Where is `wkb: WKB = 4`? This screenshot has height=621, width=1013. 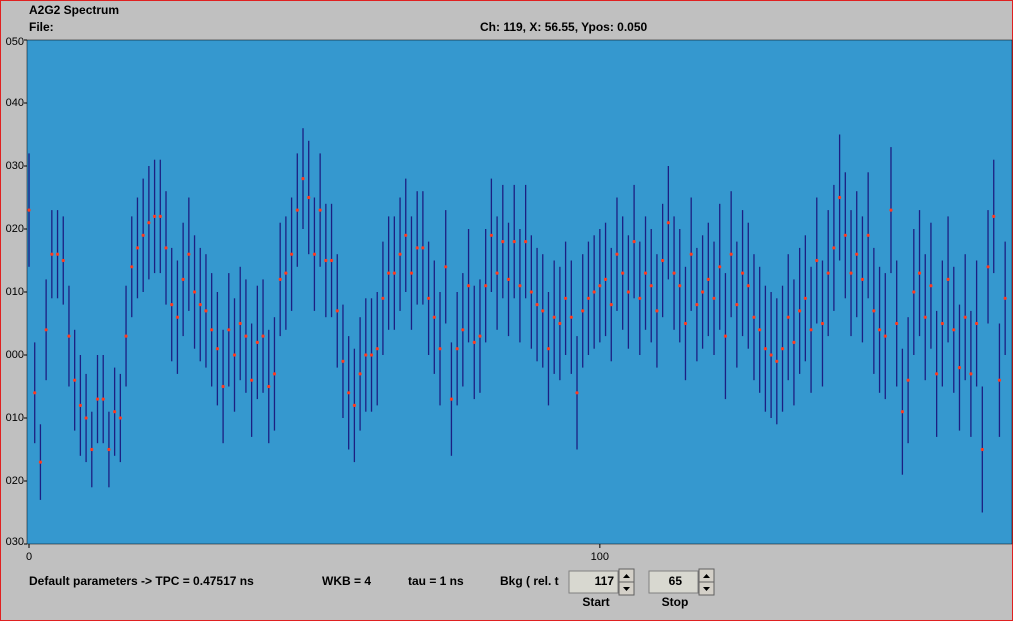
wkb: WKB = 4 is located at coordinates (346, 581).